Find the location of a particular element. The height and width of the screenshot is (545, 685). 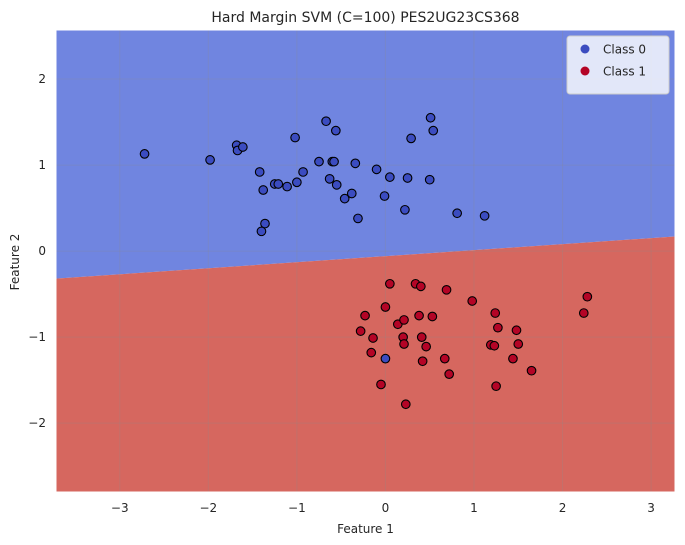

y-axis-label: Feature 2 is located at coordinates (15, 262).